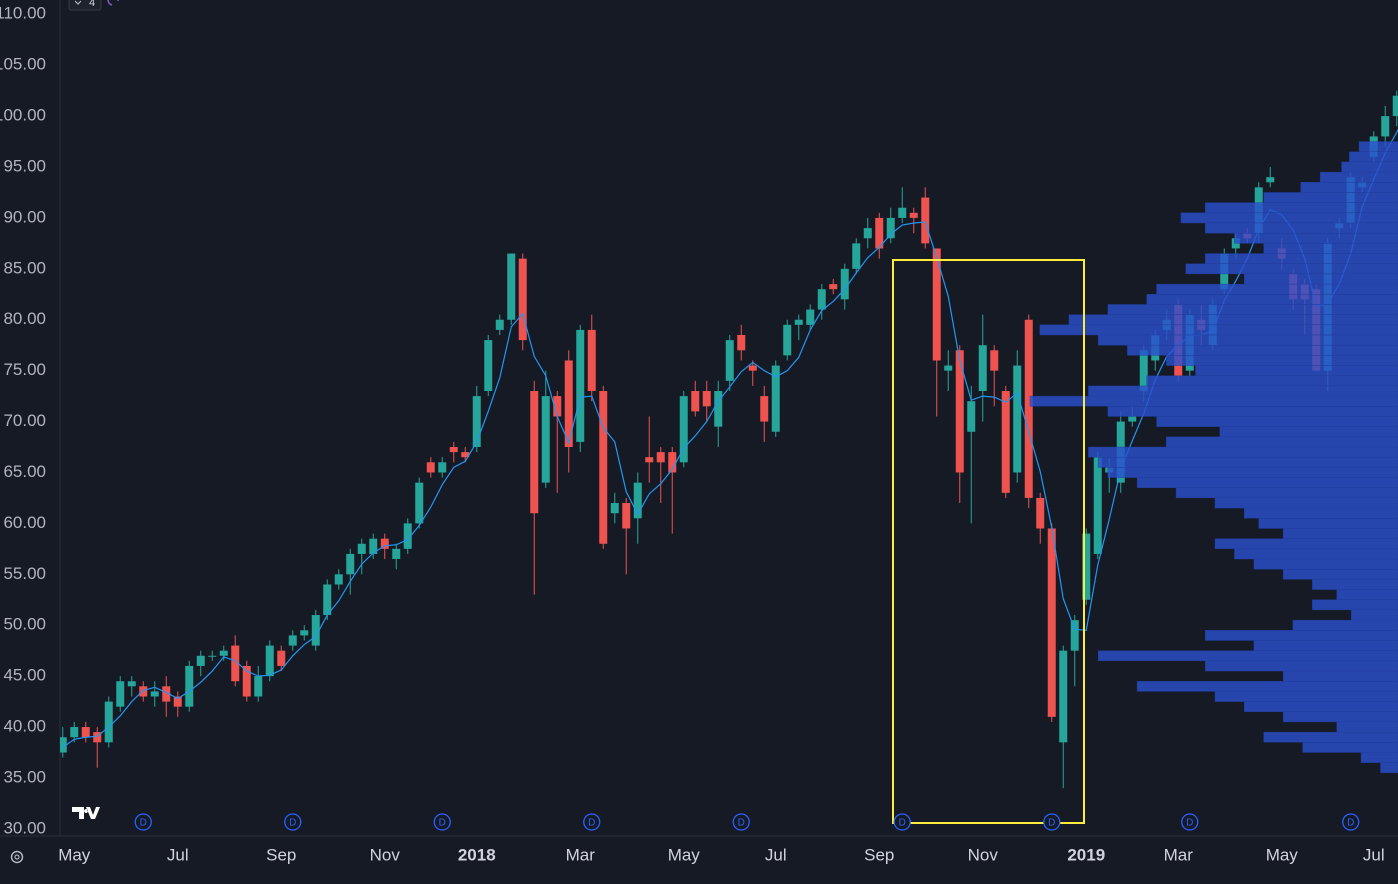  What do you see at coordinates (23, 115) in the screenshot?
I see `y-tick-label: 100.00` at bounding box center [23, 115].